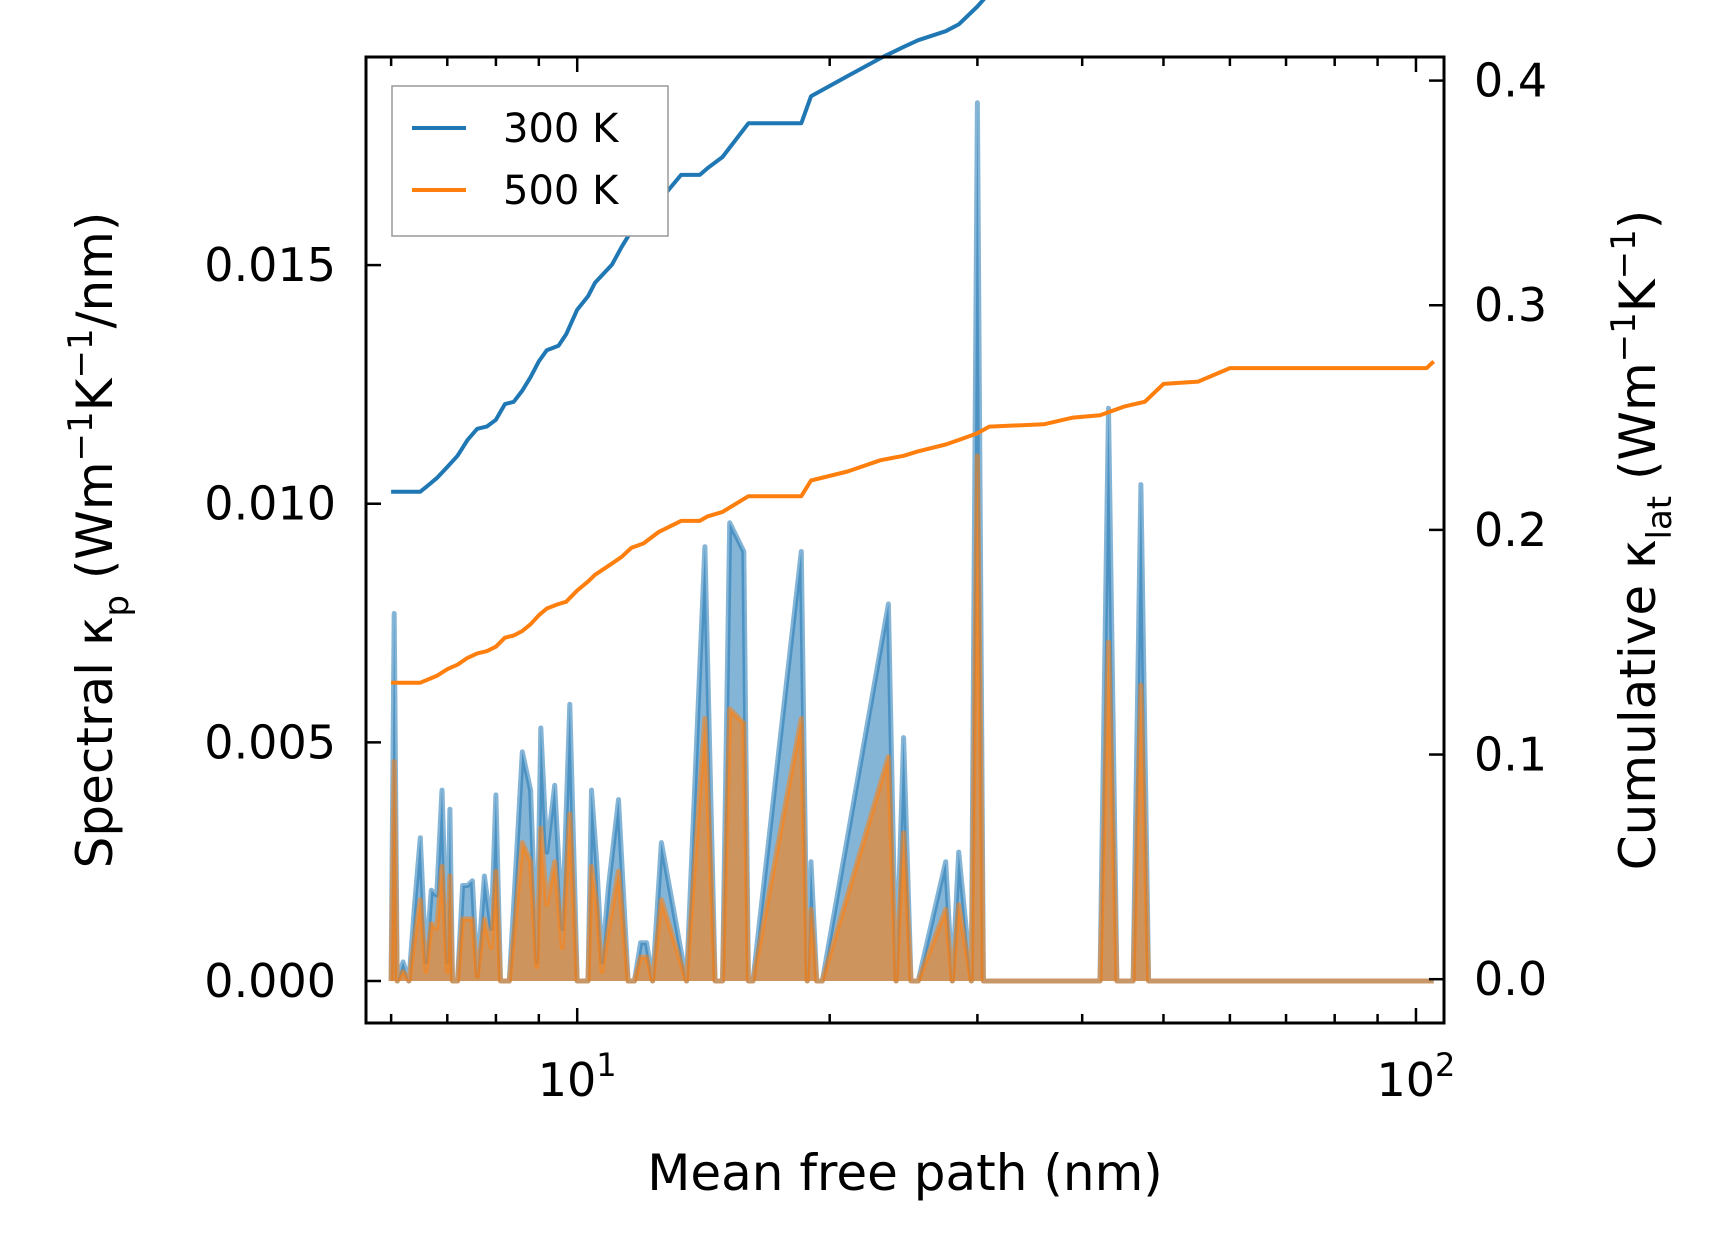 This screenshot has width=1716, height=1254. I want to click on y-left-label-exp2: −1, so click(81, 353).